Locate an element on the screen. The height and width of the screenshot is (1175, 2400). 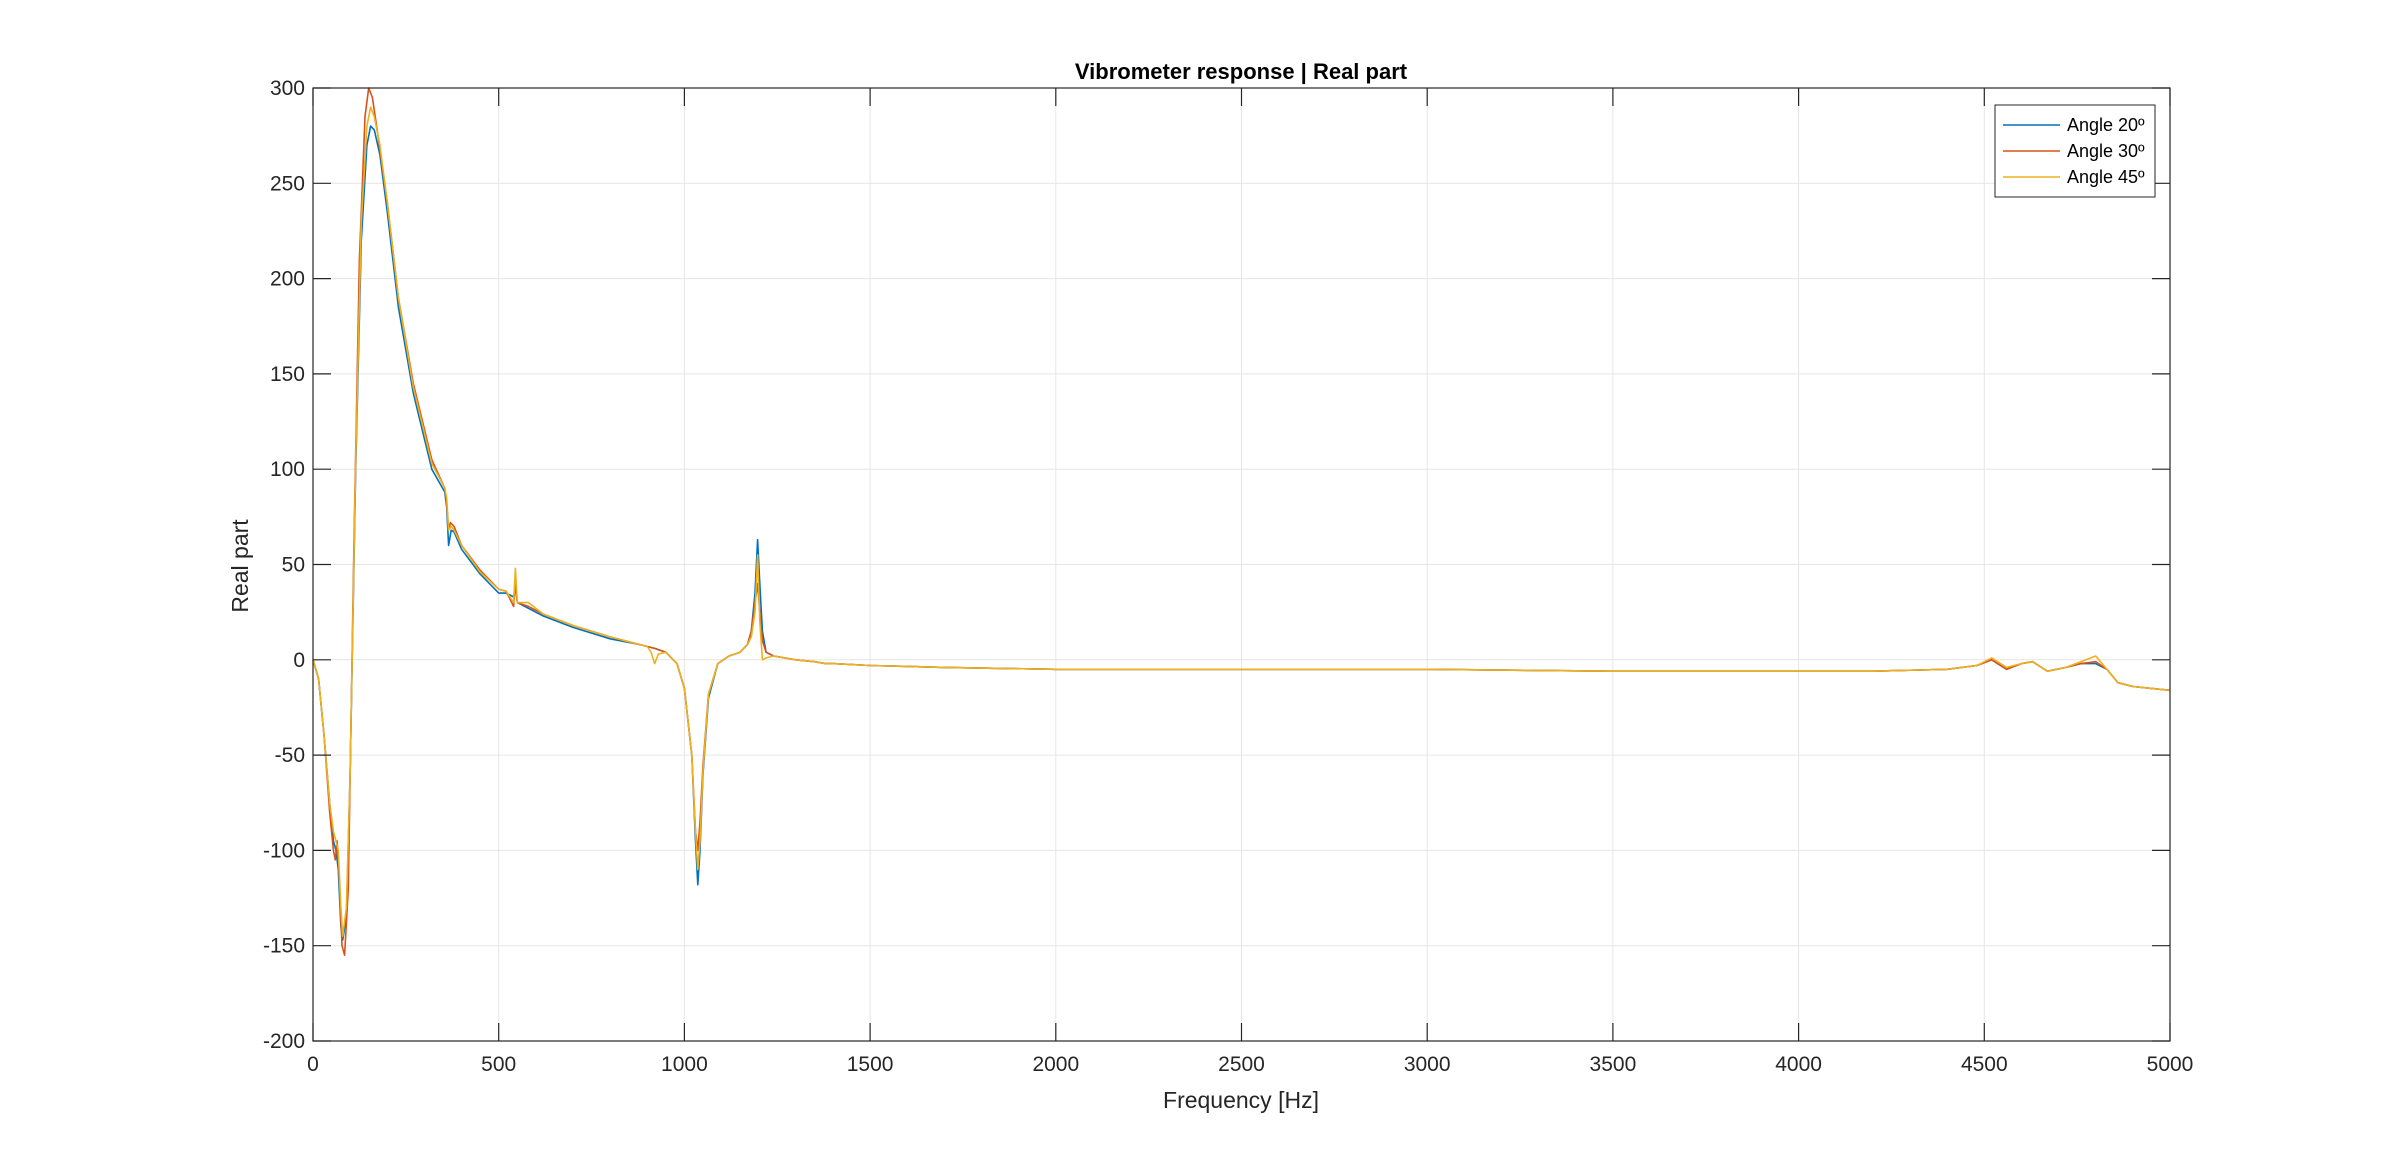
y-axis-label: Real part is located at coordinates (240, 566).